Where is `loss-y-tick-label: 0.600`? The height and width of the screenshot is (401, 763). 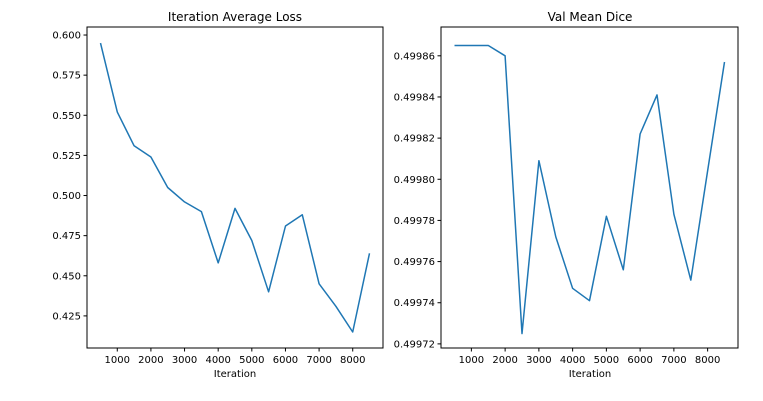 loss-y-tick-label: 0.600 is located at coordinates (66, 36).